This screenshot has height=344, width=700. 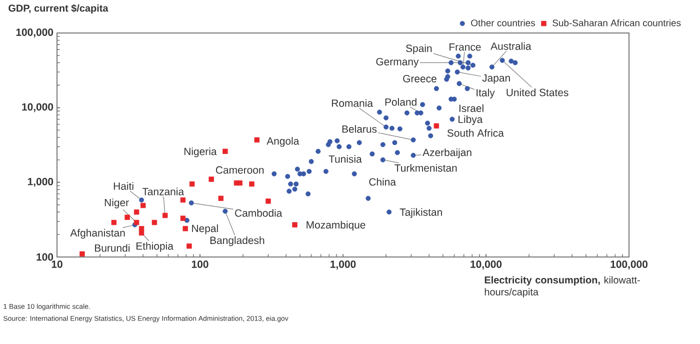 What do you see at coordinates (486, 265) in the screenshot?
I see `x-tick-label: 10,000` at bounding box center [486, 265].